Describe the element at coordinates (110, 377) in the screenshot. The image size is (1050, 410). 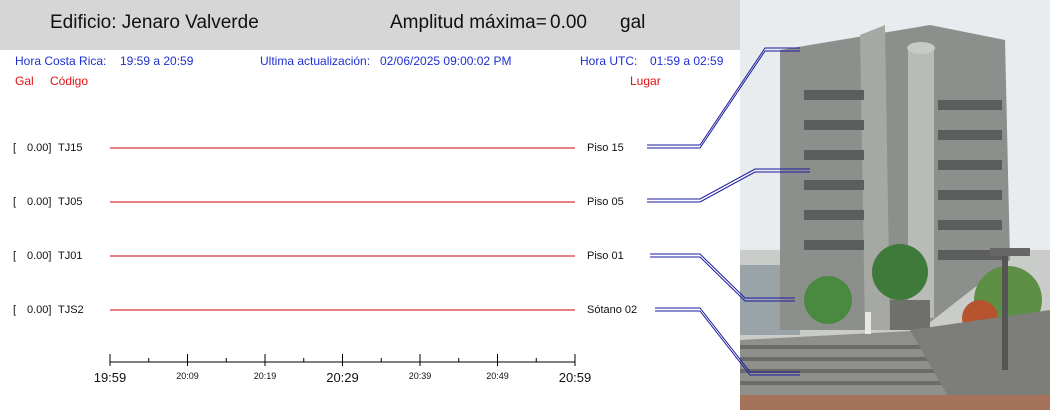
I see `x-tick-label: 19:59` at that location.